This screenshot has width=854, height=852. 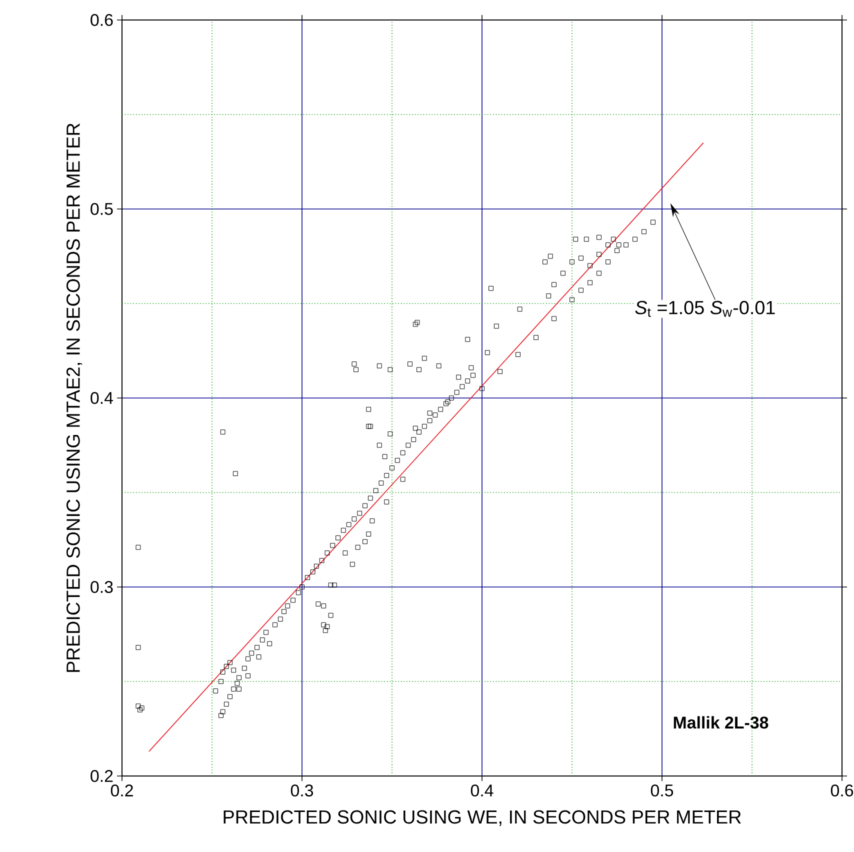 I want to click on x-axis-title: PREDICTED SONIC USING WE, IN SECONDS PER METER, so click(x=482, y=818).